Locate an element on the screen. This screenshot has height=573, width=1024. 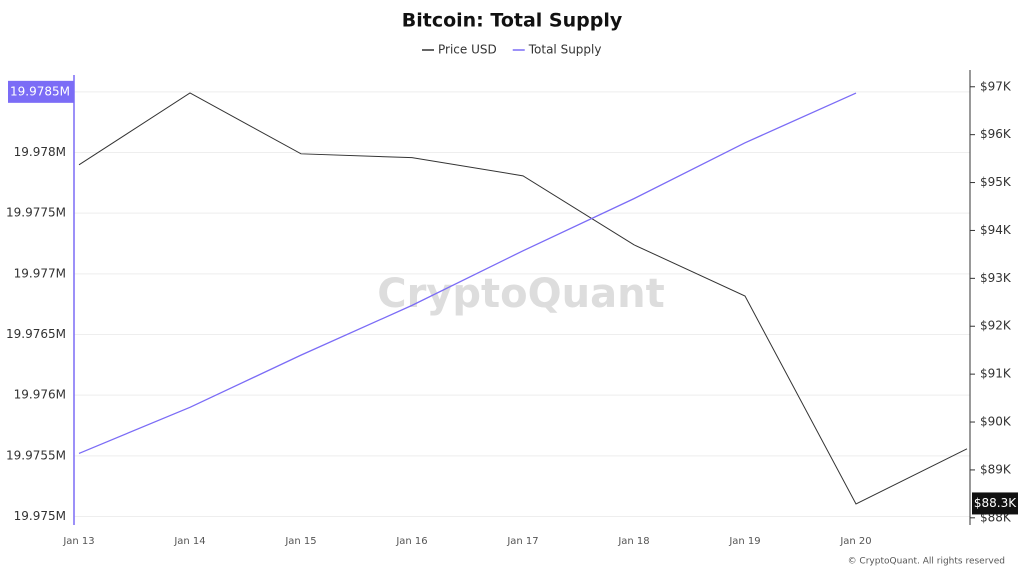
x-tick-label: Jan 20 is located at coordinates (855, 541).